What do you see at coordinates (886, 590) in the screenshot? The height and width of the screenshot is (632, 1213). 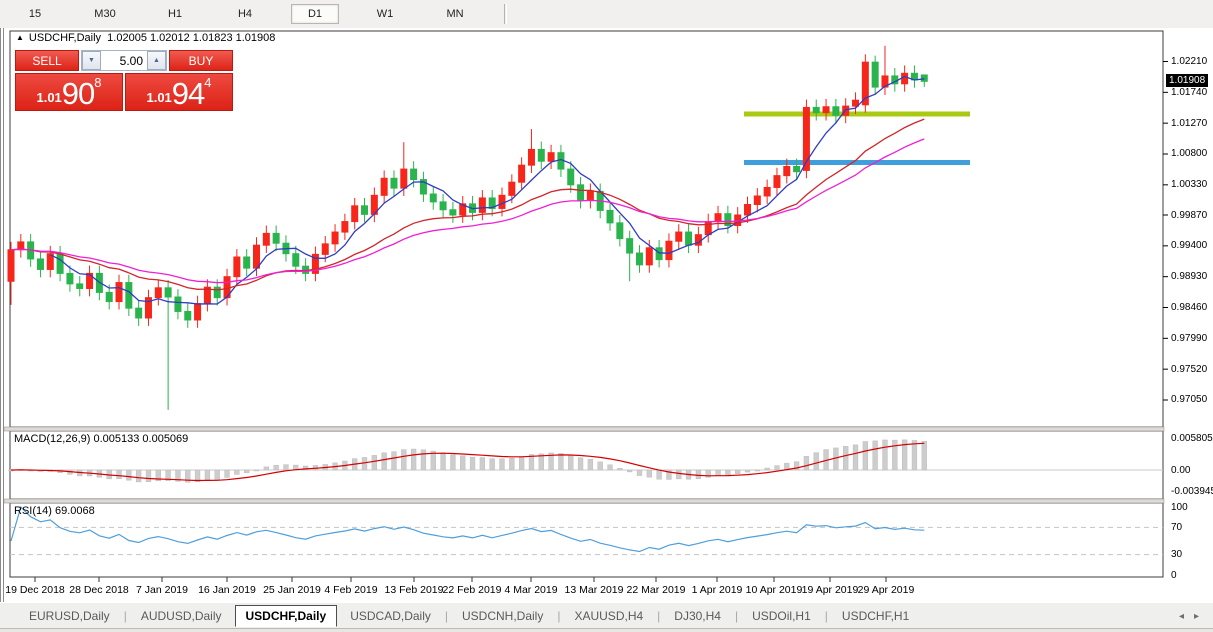 I see `date-tick-label: 29 Apr 2019` at bounding box center [886, 590].